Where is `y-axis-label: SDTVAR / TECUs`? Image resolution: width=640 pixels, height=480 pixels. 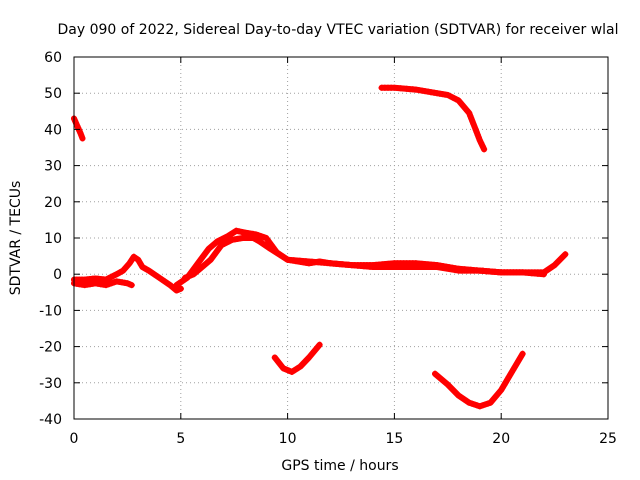
y-axis-label: SDTVAR / TECUs is located at coordinates (16, 238).